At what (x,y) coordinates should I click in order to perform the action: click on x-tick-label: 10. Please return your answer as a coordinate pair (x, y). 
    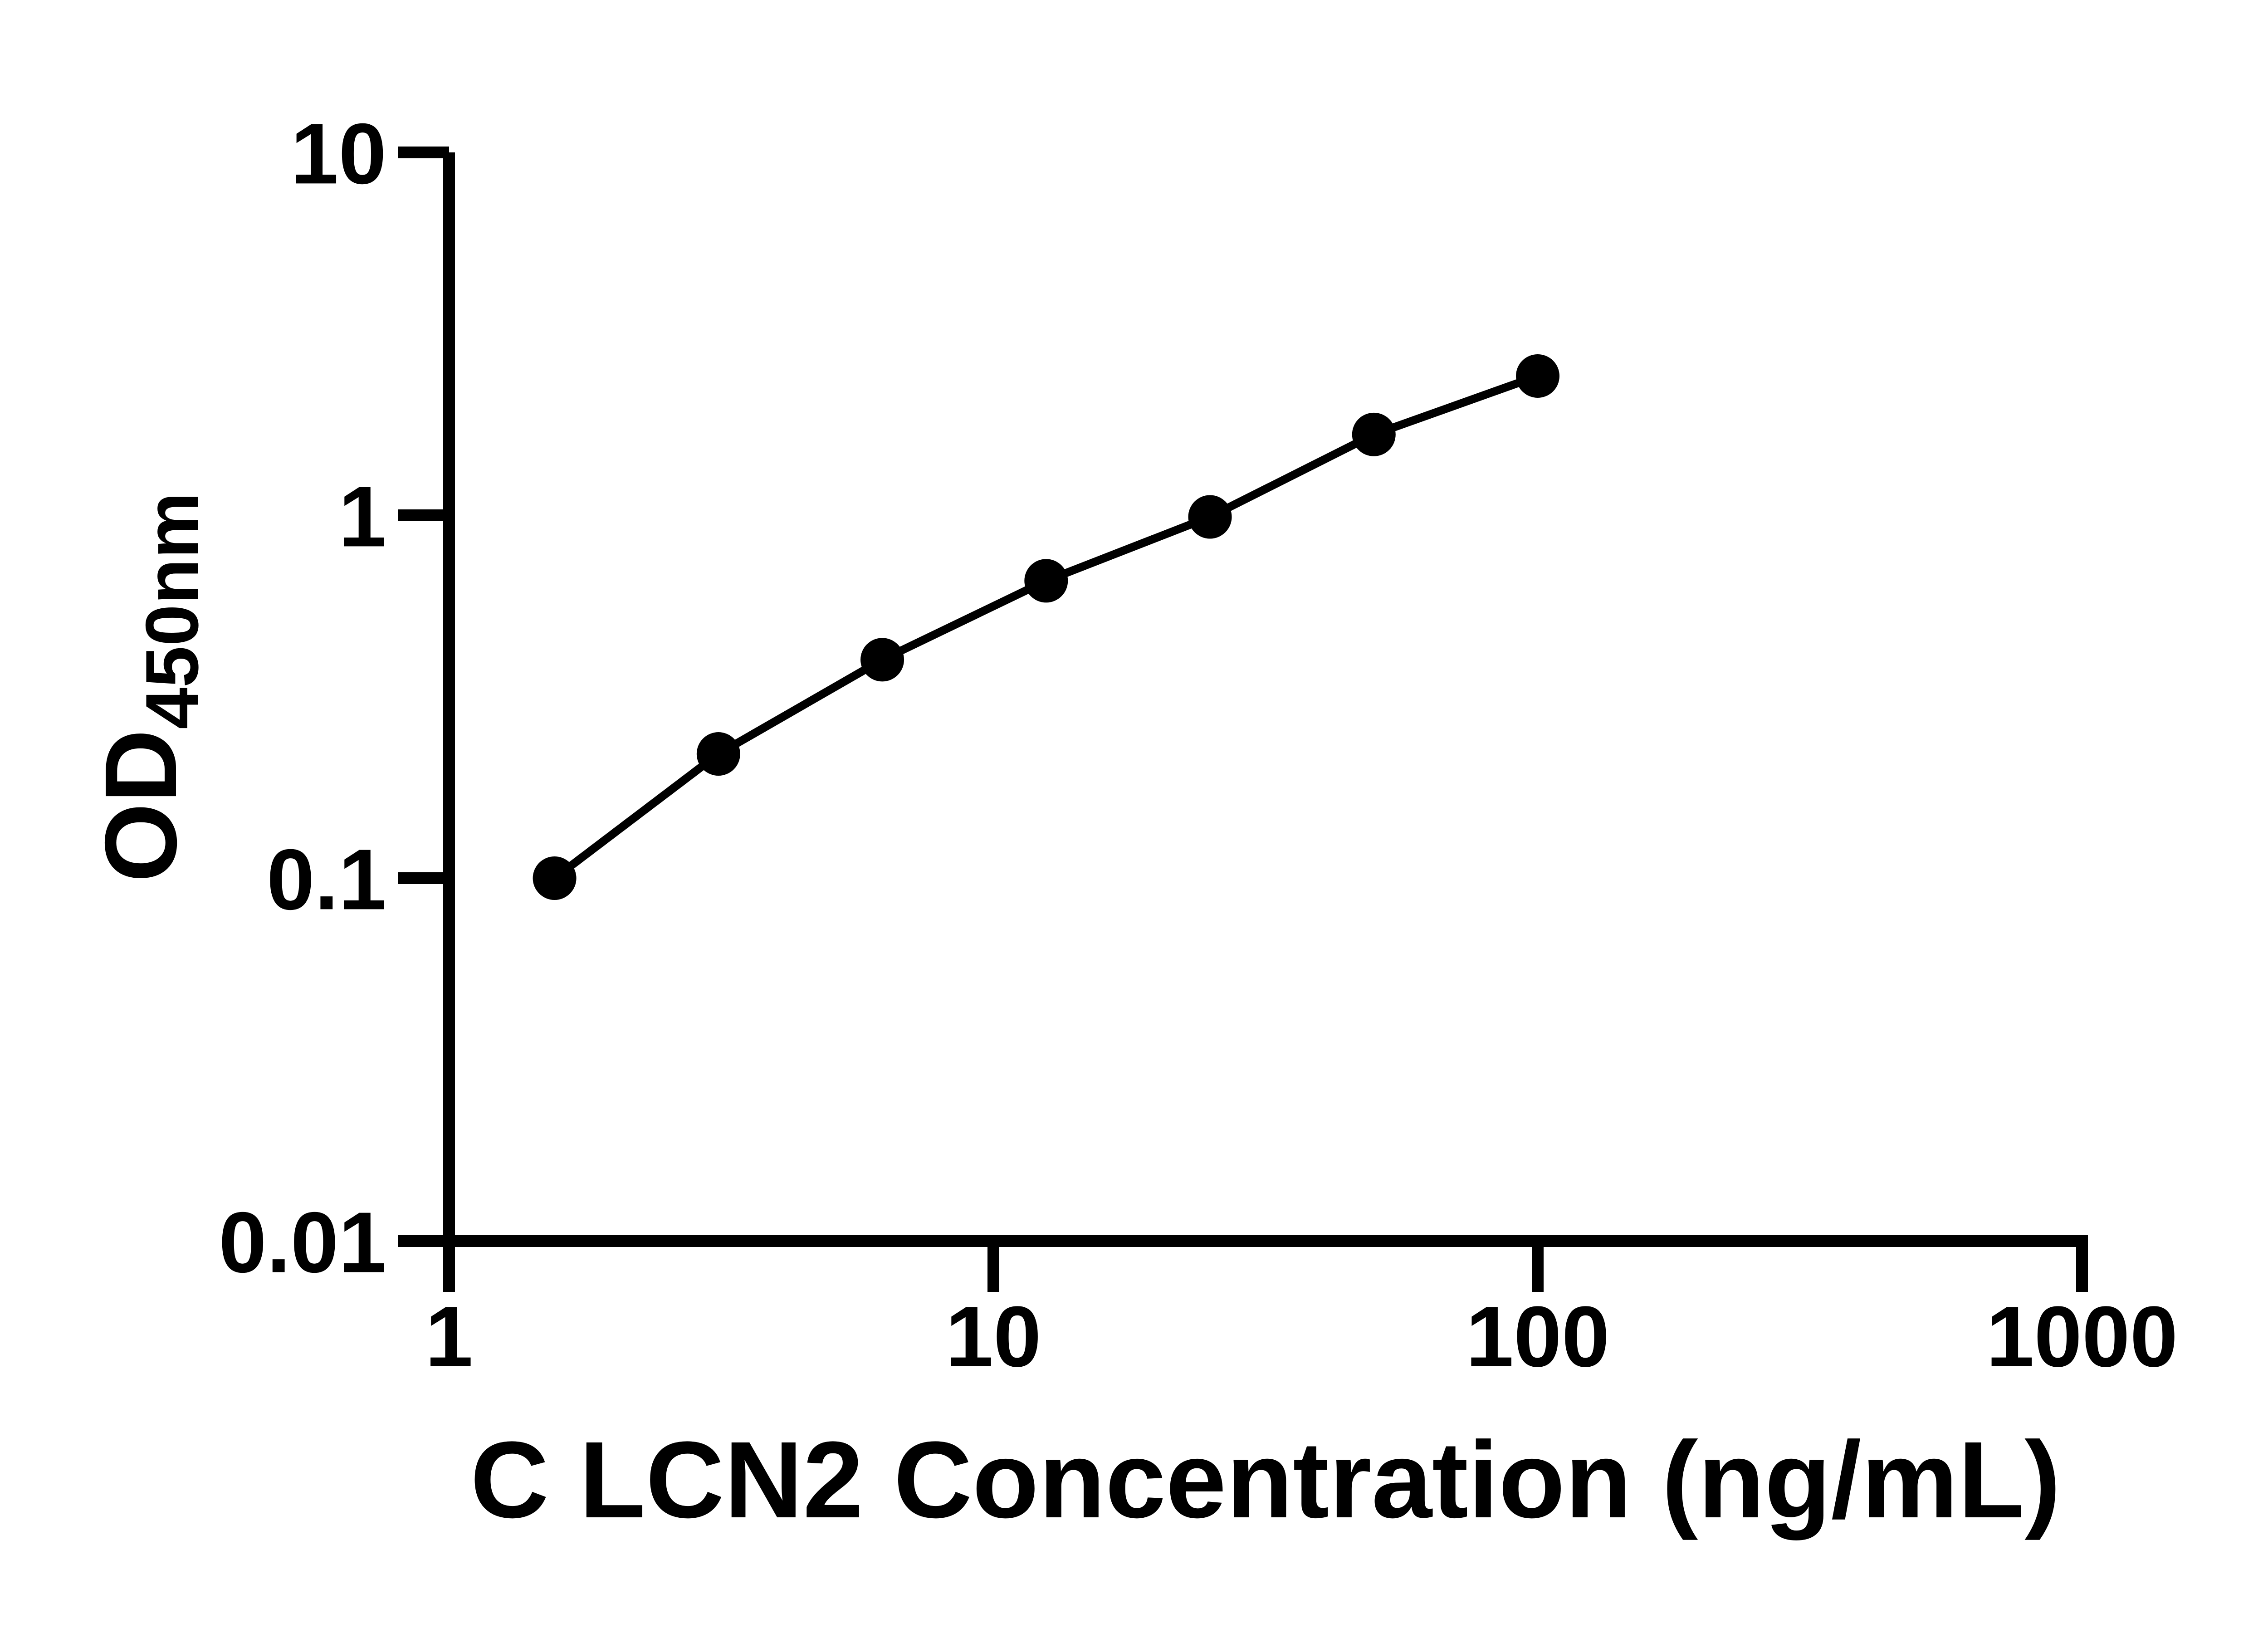
    Looking at the image, I should click on (993, 1337).